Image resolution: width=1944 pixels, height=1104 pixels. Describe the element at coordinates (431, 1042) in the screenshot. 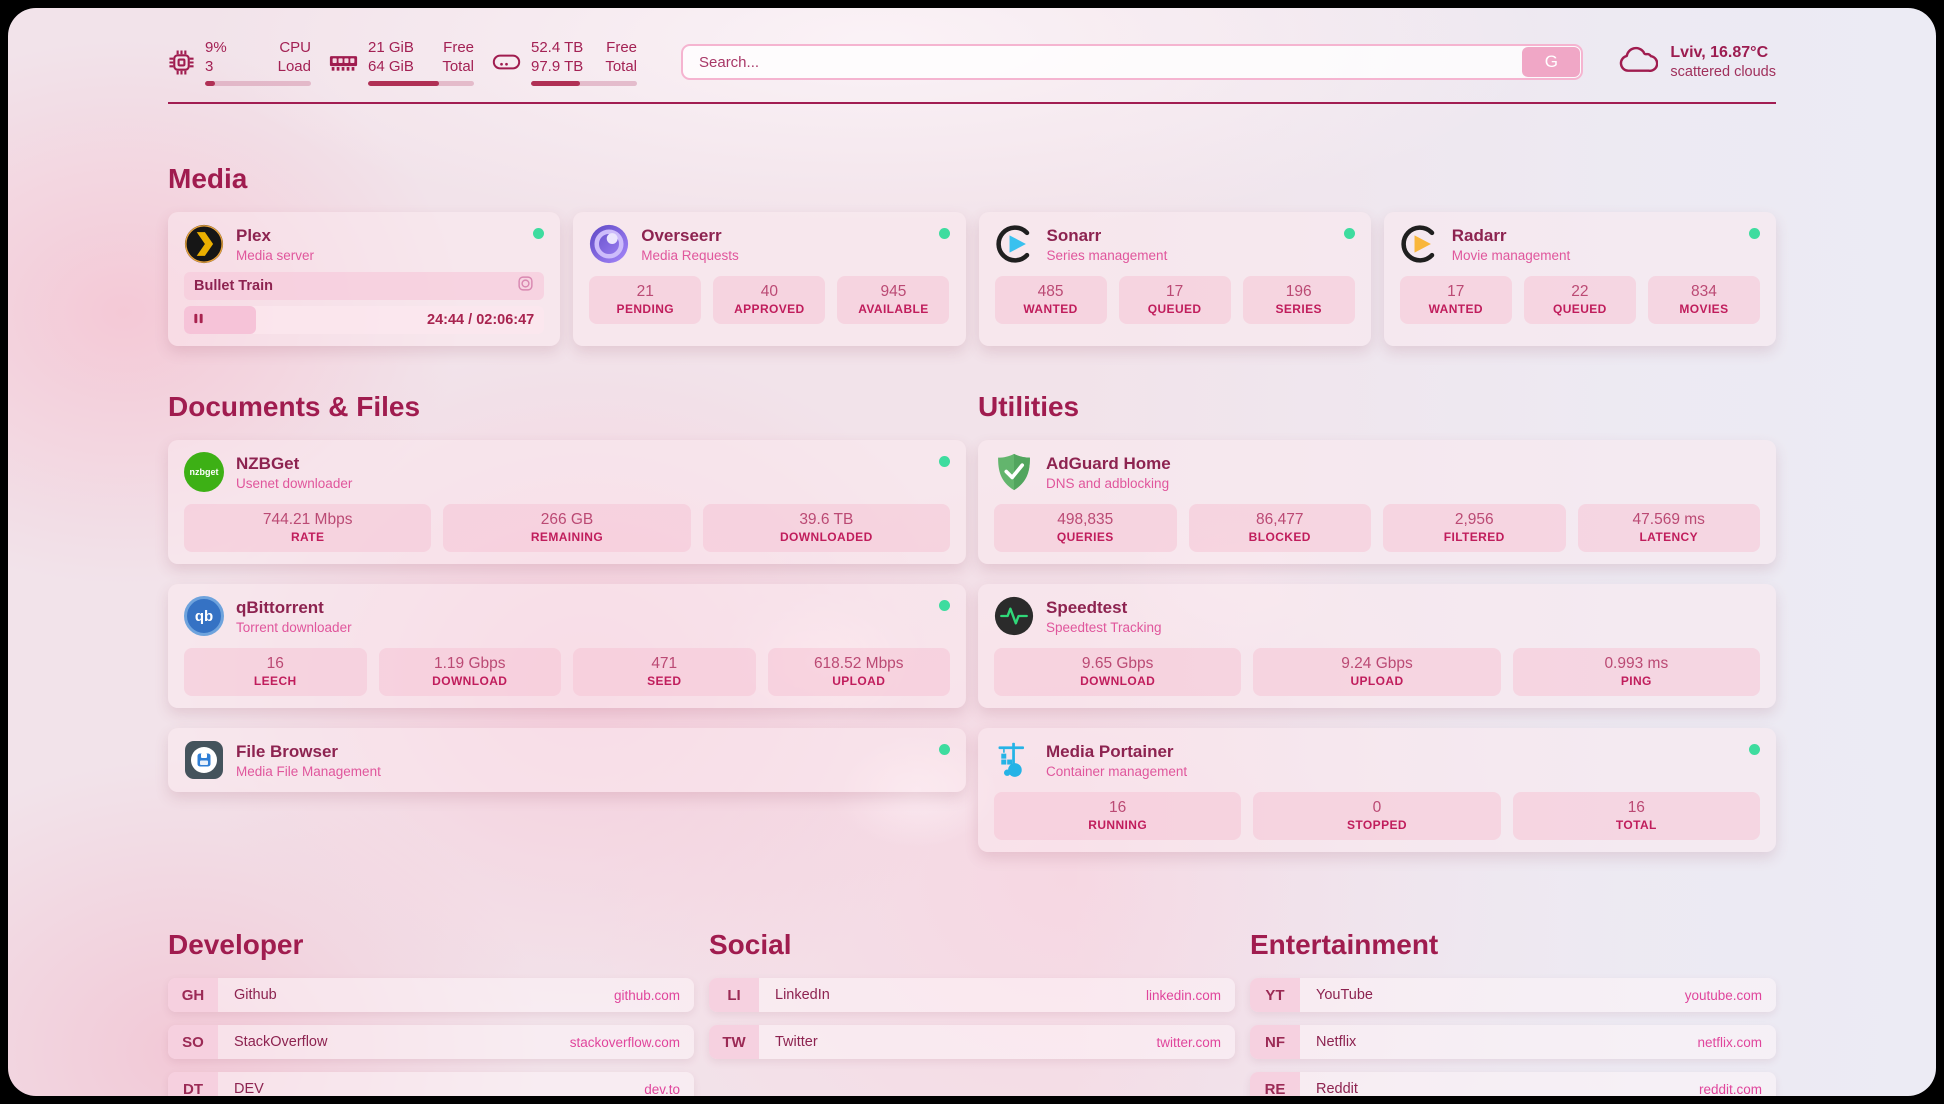

I see `bookmark-stackoverflow: SO StackOverflow stackoverflow.com` at that location.